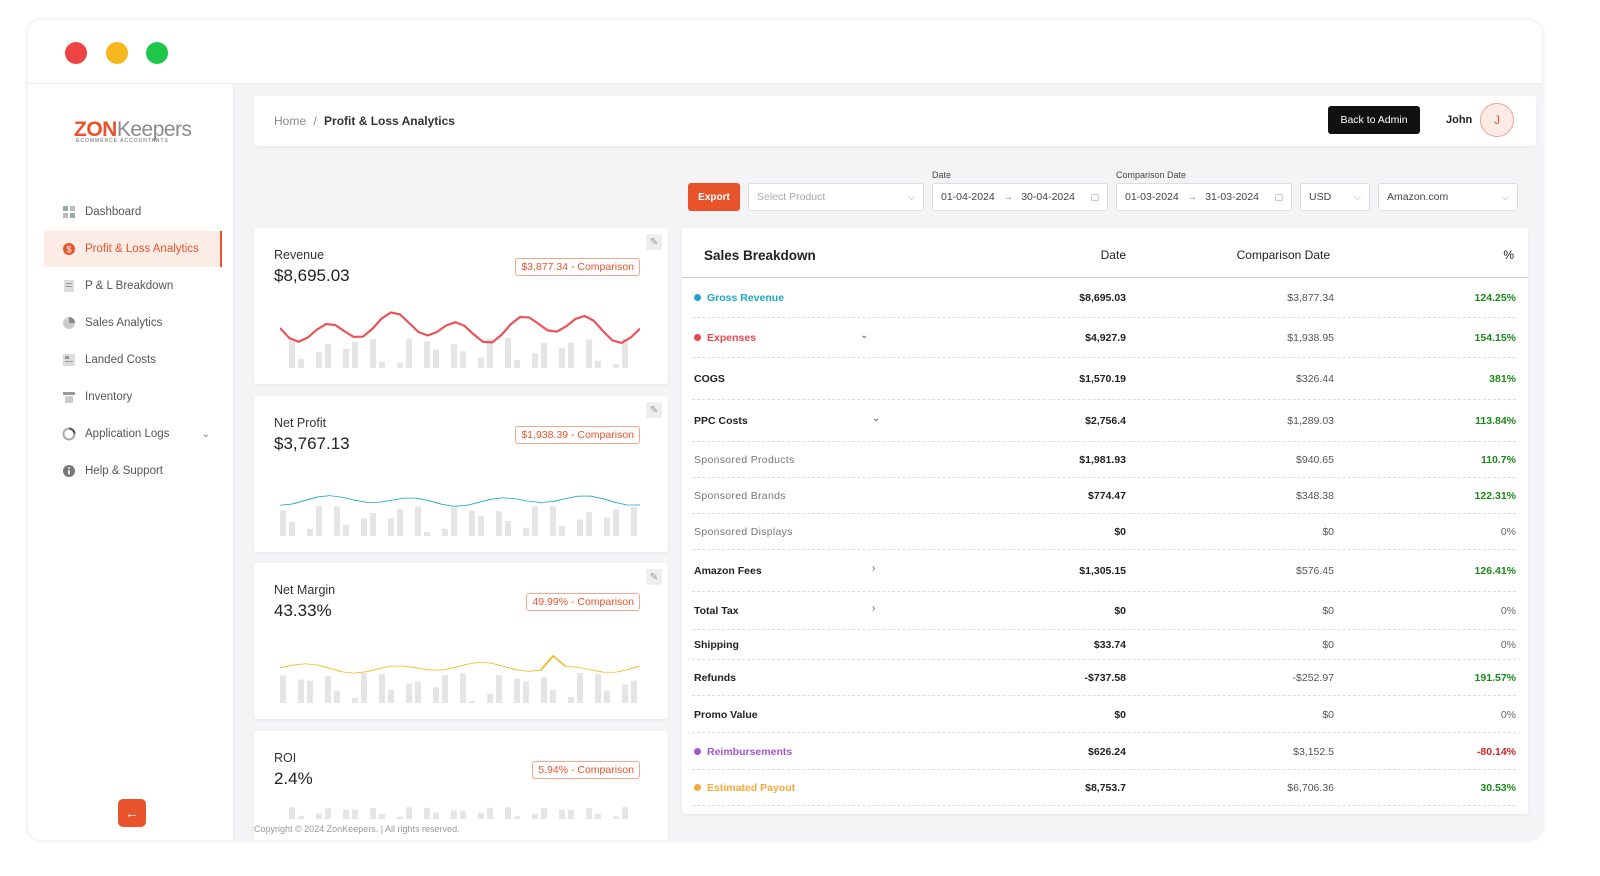  I want to click on marketplace-select: Amazon.com ⌵, so click(1448, 197).